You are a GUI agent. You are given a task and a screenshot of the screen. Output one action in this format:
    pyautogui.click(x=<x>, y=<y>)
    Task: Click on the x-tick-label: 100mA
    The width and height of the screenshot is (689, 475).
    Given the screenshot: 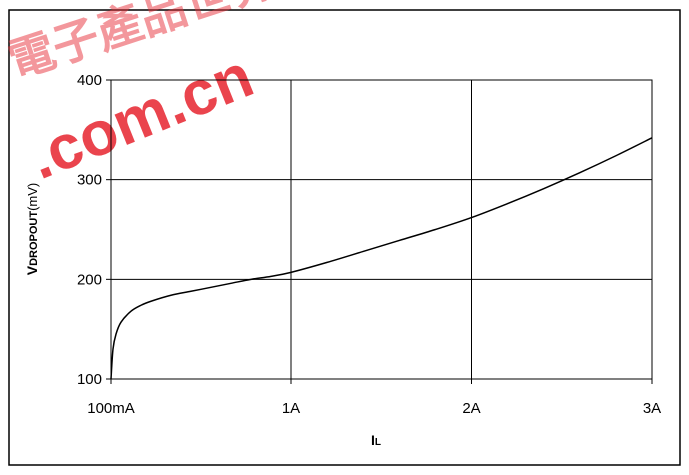 What is the action you would take?
    pyautogui.click(x=111, y=408)
    